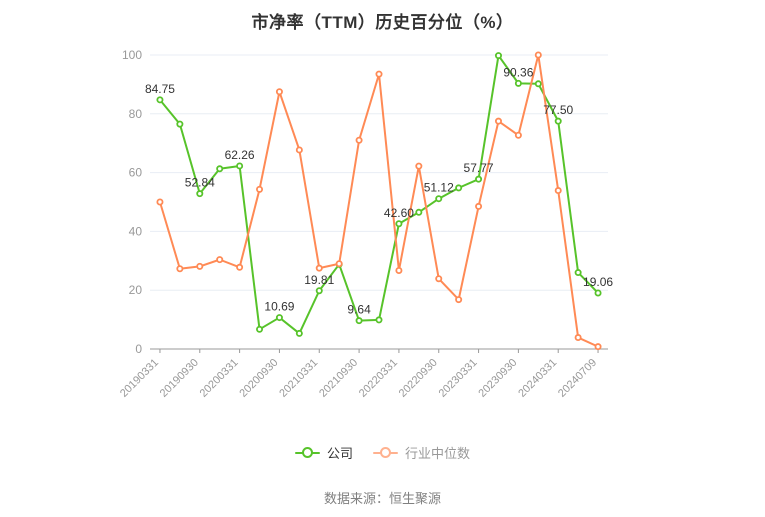 The height and width of the screenshot is (517, 765). I want to click on y-axis-tick-label: 20, so click(136, 290).